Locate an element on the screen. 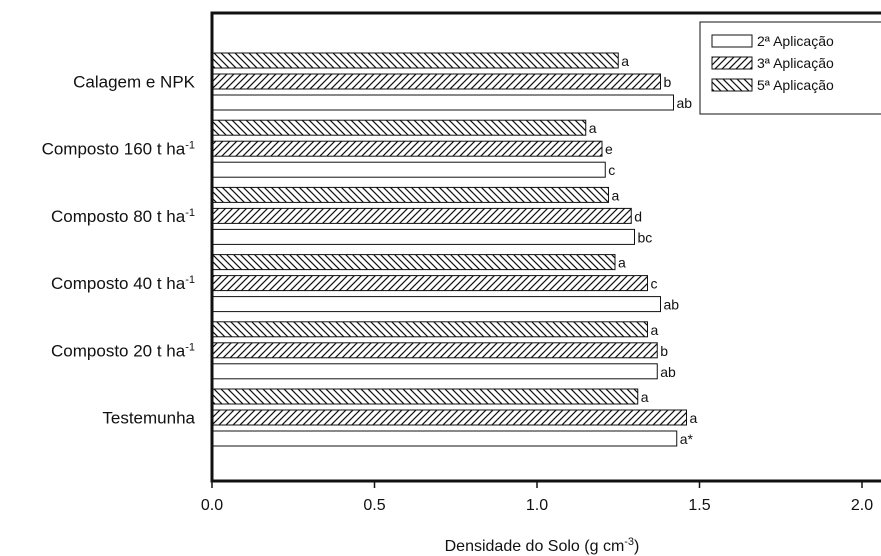  x-tick-label-2-0: 2.0 is located at coordinates (862, 505).